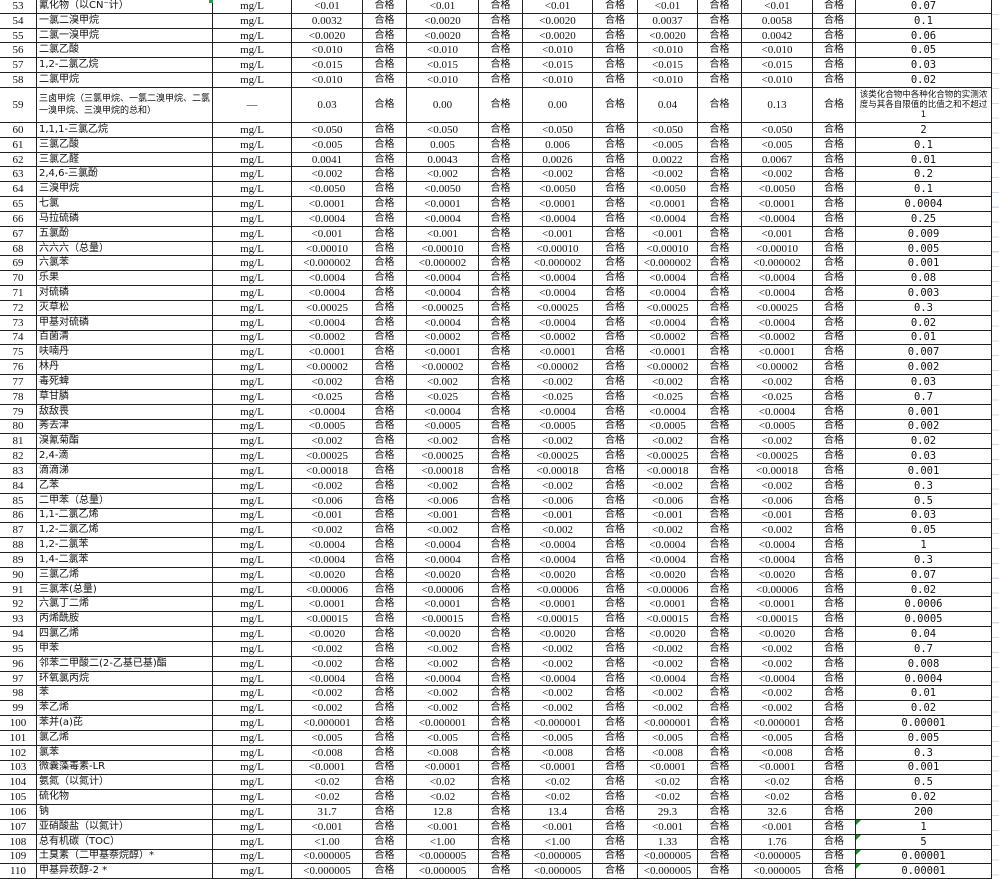  What do you see at coordinates (923, 767) in the screenshot?
I see `limit-cell: 0.001` at bounding box center [923, 767].